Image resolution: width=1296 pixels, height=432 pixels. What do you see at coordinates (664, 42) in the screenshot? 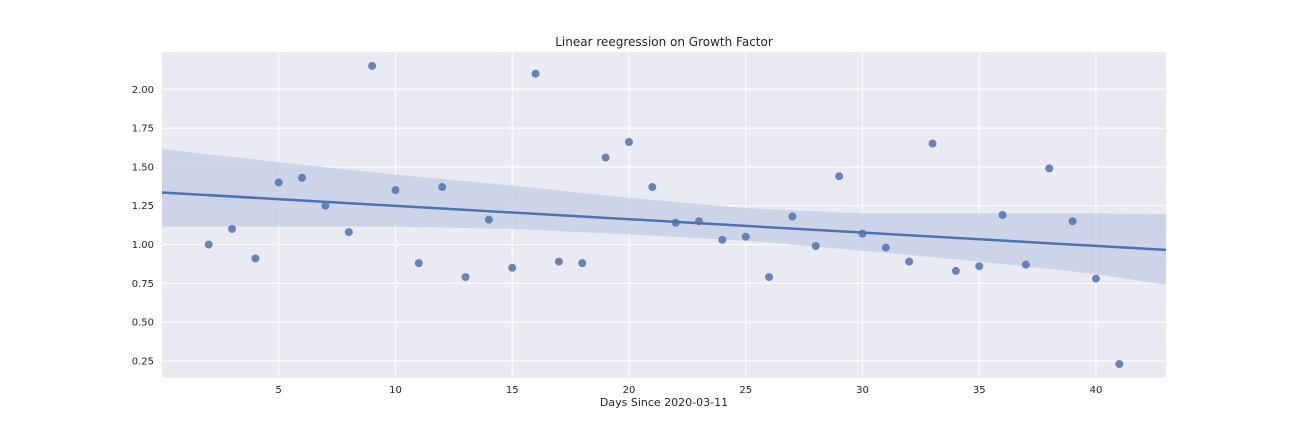
I see `chart-title: Linear reegression on Growth Factor` at bounding box center [664, 42].